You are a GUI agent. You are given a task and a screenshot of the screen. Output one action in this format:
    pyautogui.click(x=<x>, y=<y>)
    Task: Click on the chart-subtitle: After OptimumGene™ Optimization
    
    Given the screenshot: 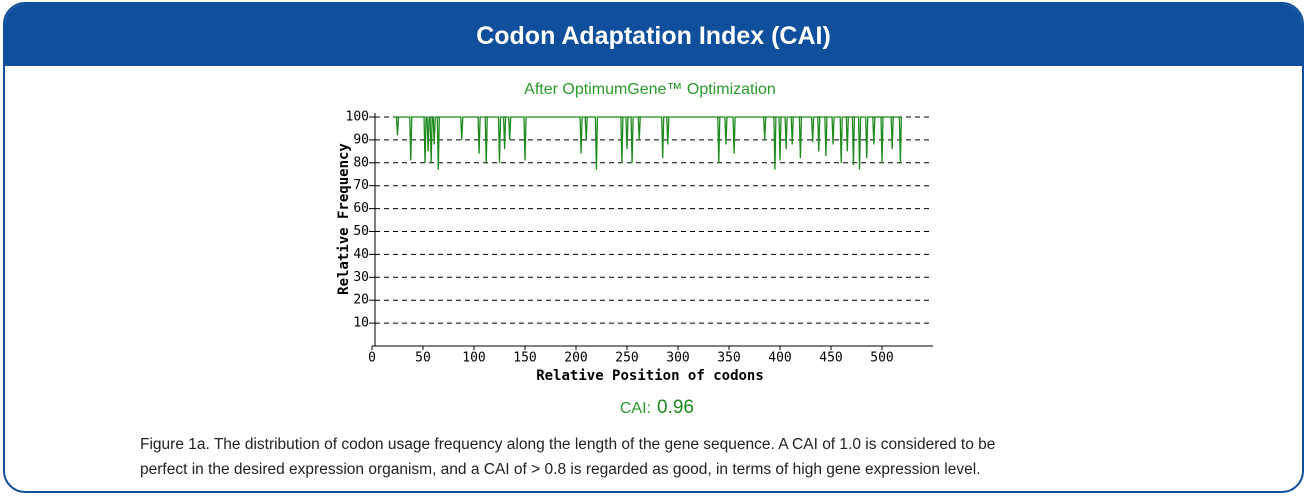 What is the action you would take?
    pyautogui.click(x=650, y=89)
    